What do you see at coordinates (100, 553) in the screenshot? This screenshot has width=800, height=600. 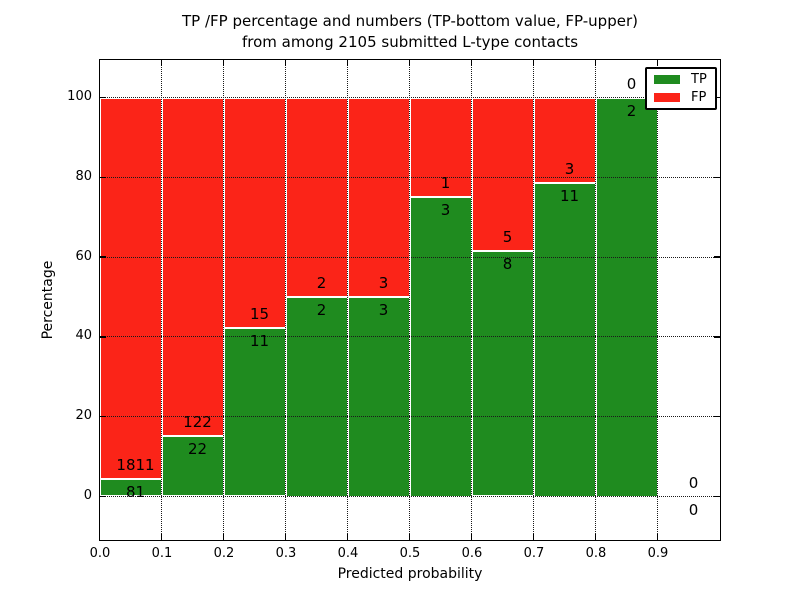 I see `x-tick-label: 0.0` at bounding box center [100, 553].